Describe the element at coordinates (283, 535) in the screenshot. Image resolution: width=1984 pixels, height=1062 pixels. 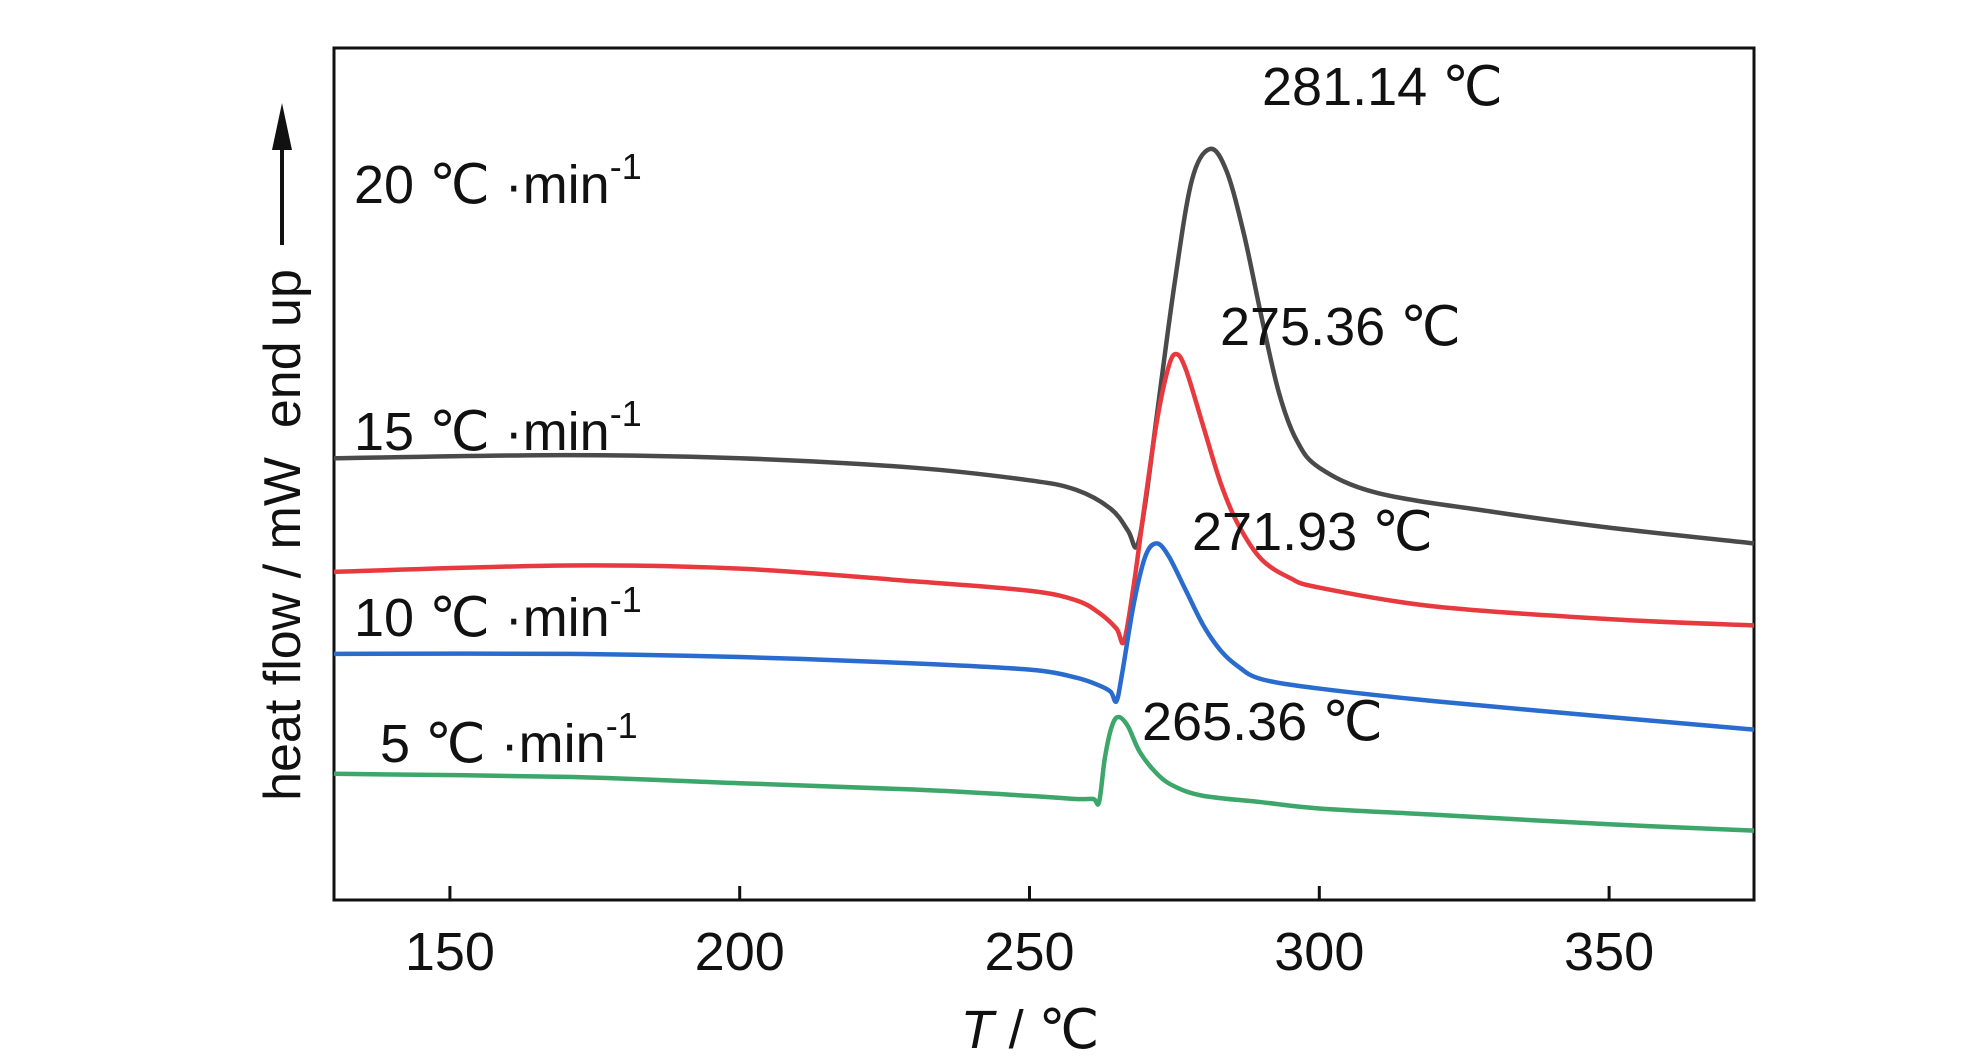
I see `y-axis-title: heat flow / mW end up` at that location.